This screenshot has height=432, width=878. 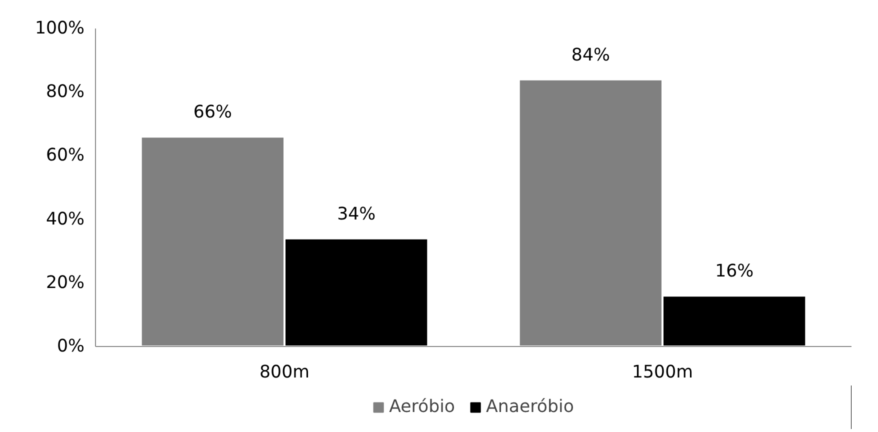 I want to click on y-tick-label: 100%, so click(x=59, y=28).